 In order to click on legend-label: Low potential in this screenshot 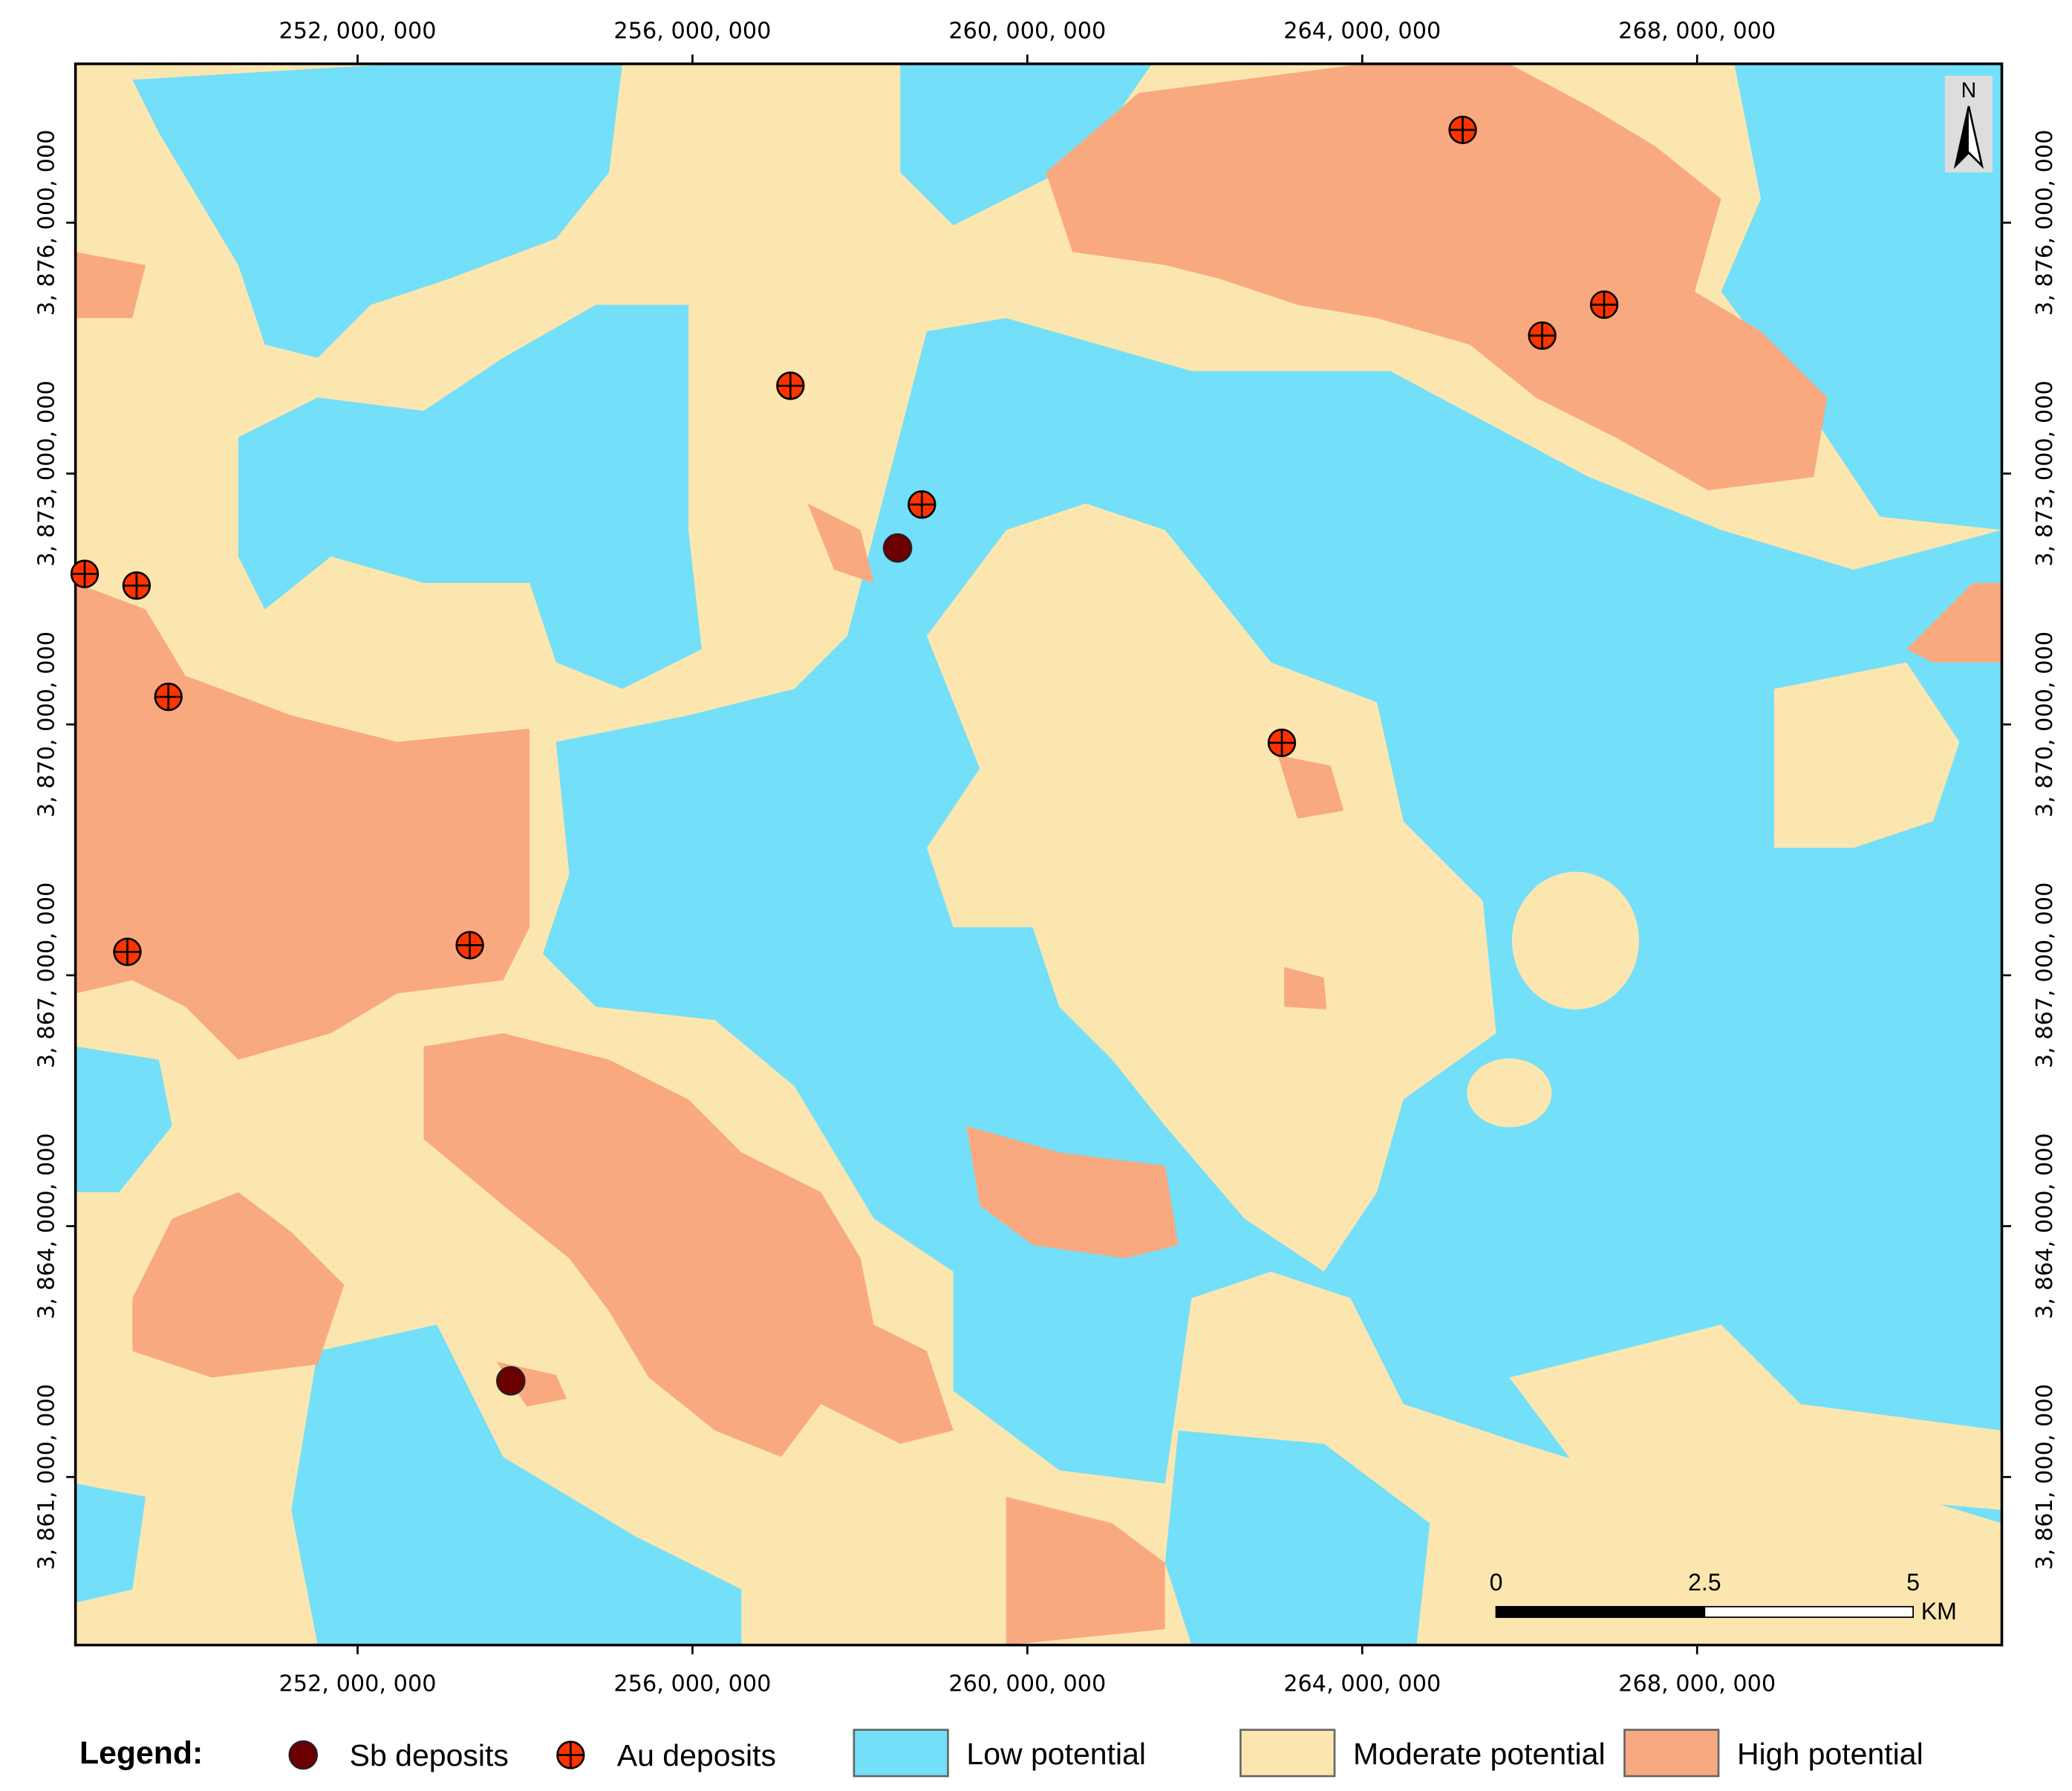, I will do `click(1056, 1754)`.